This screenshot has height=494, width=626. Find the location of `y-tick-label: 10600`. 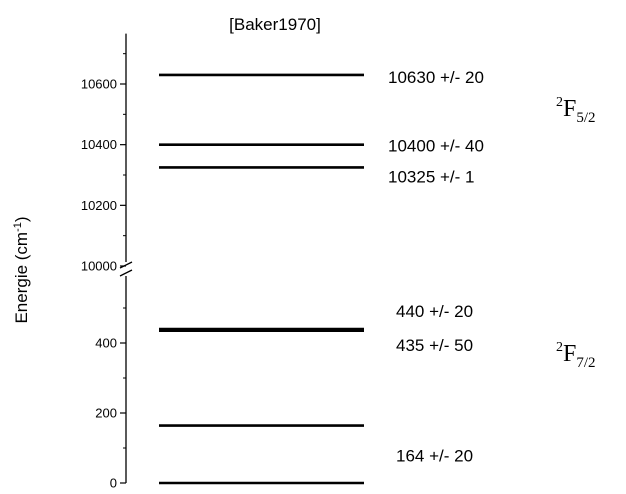

y-tick-label: 10600 is located at coordinates (99, 84).